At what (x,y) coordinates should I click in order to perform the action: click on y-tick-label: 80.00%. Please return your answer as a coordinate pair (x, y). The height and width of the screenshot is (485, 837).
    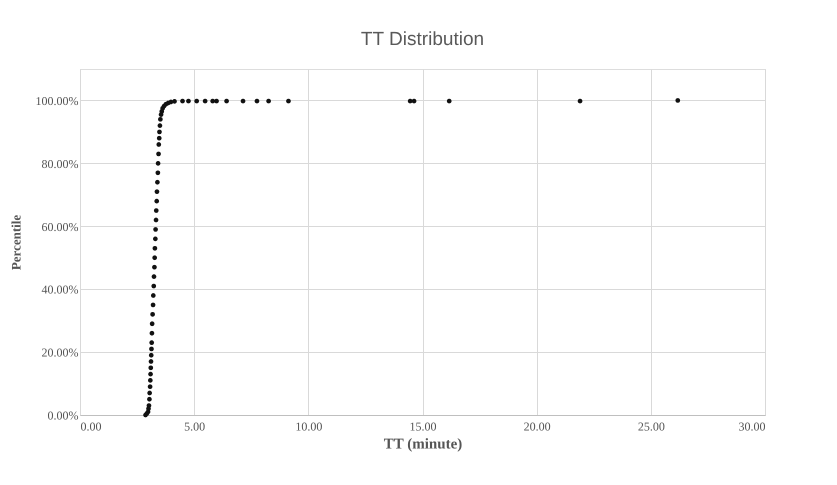
    Looking at the image, I should click on (60, 163).